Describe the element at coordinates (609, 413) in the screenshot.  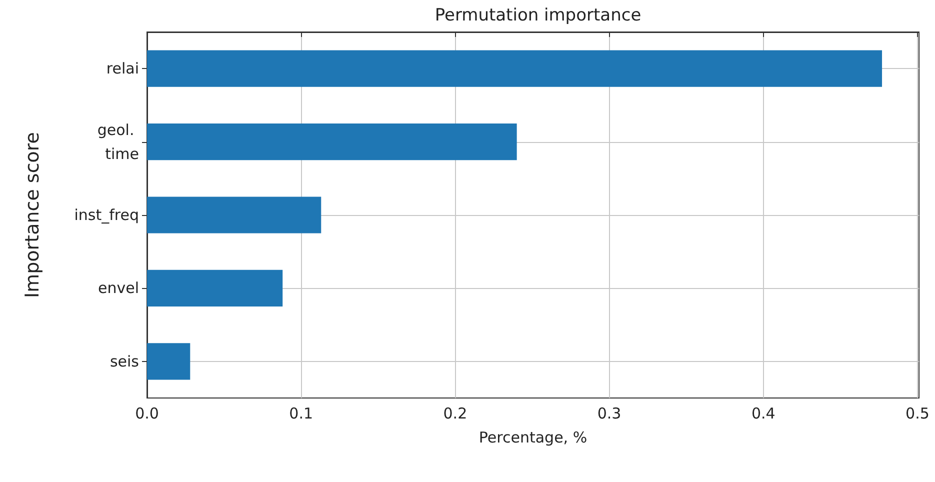
I see `x-tick-label: 0.3` at that location.